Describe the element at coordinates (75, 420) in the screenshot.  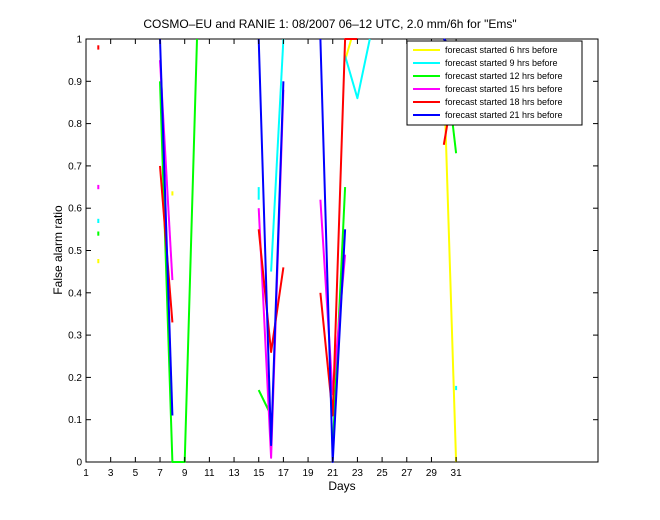
I see `y-tick-label: 0.1` at that location.